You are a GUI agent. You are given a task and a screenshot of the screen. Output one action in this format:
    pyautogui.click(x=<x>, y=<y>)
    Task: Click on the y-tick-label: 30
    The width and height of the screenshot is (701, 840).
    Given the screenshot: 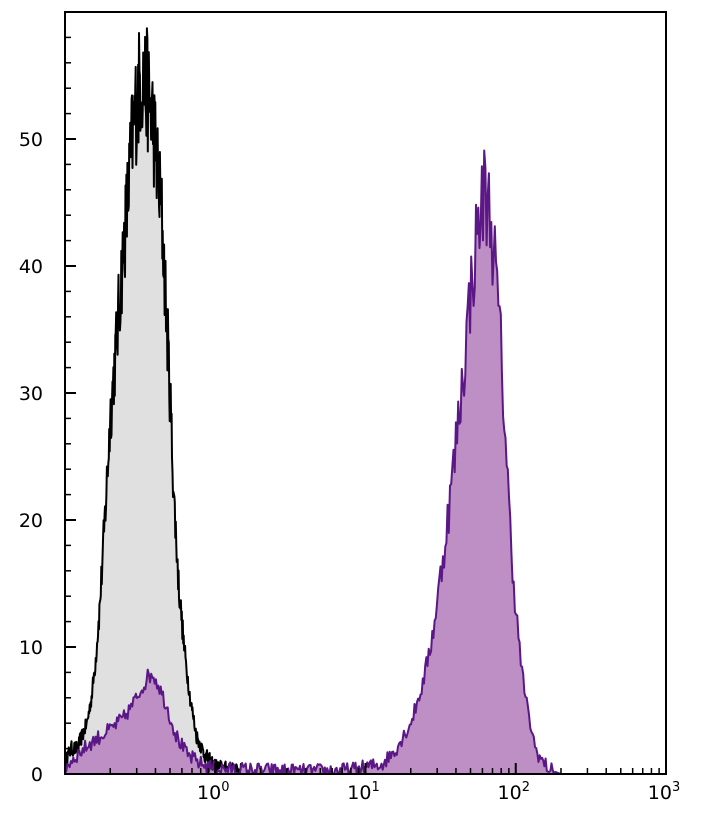 What is the action you would take?
    pyautogui.click(x=31, y=394)
    